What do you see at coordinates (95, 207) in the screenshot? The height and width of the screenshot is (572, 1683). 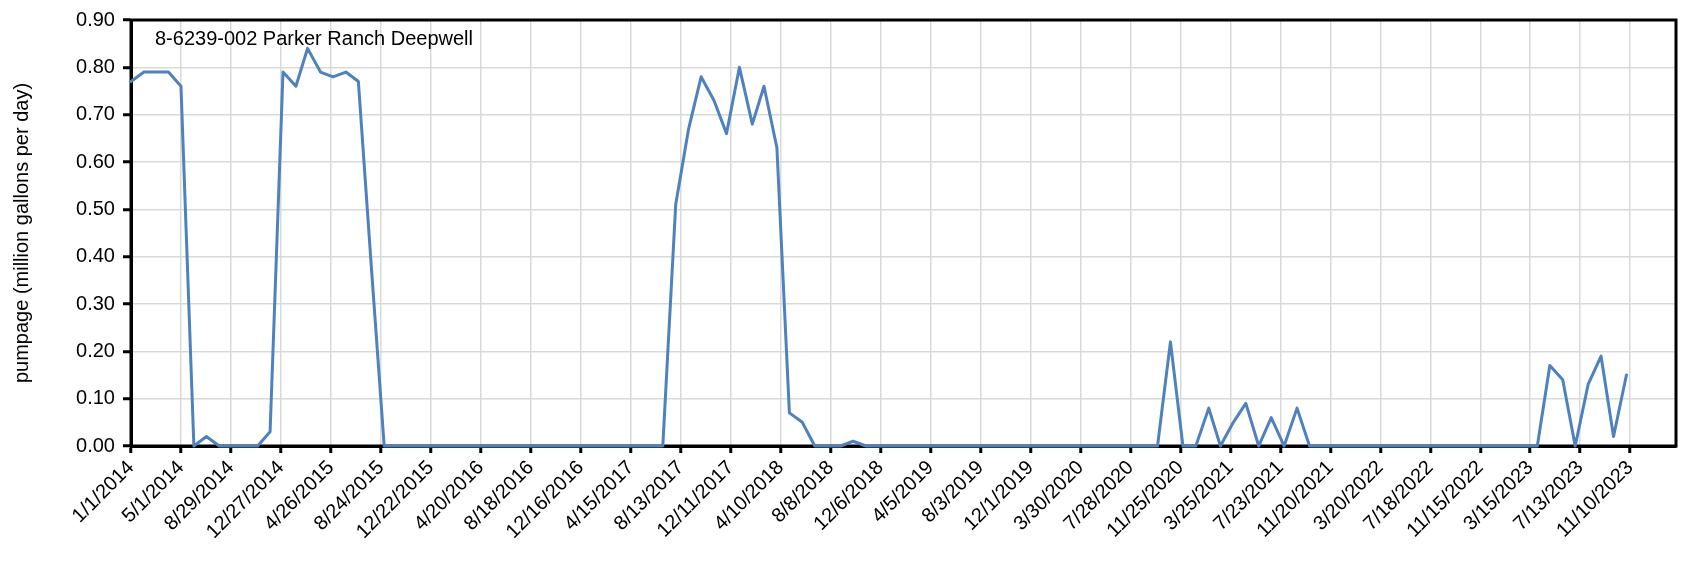 I see `y-tick-label: 0.50` at bounding box center [95, 207].